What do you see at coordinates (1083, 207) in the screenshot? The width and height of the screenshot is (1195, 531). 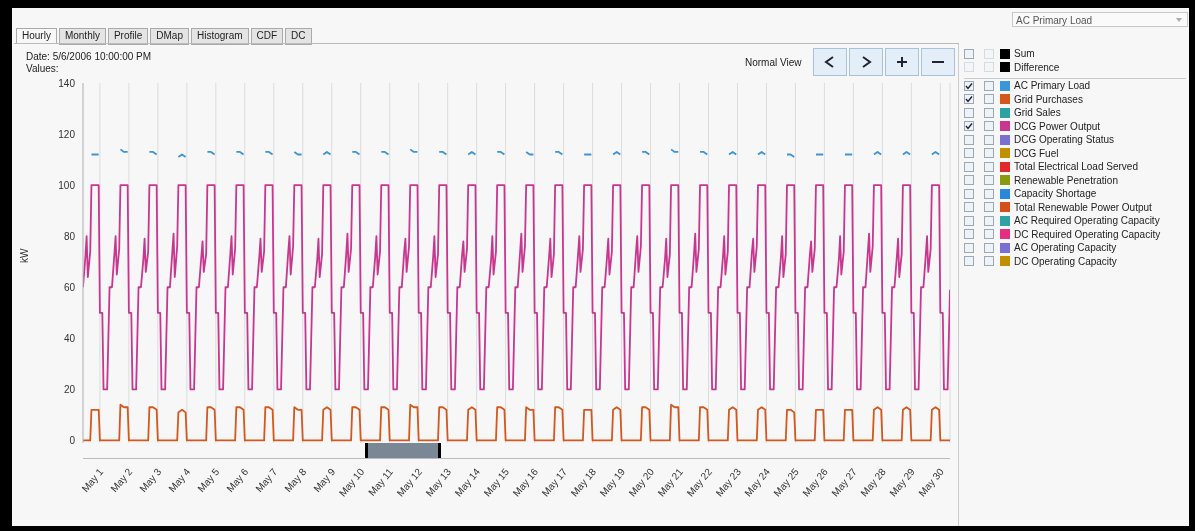 I see `text: Total Renewable Power Output` at bounding box center [1083, 207].